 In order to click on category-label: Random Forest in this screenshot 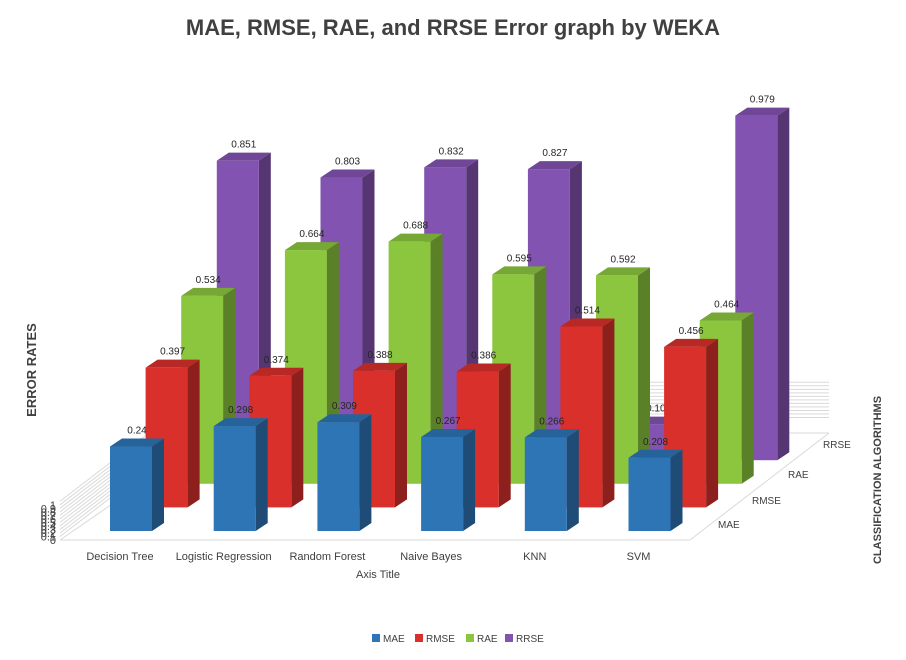, I will do `click(327, 557)`.